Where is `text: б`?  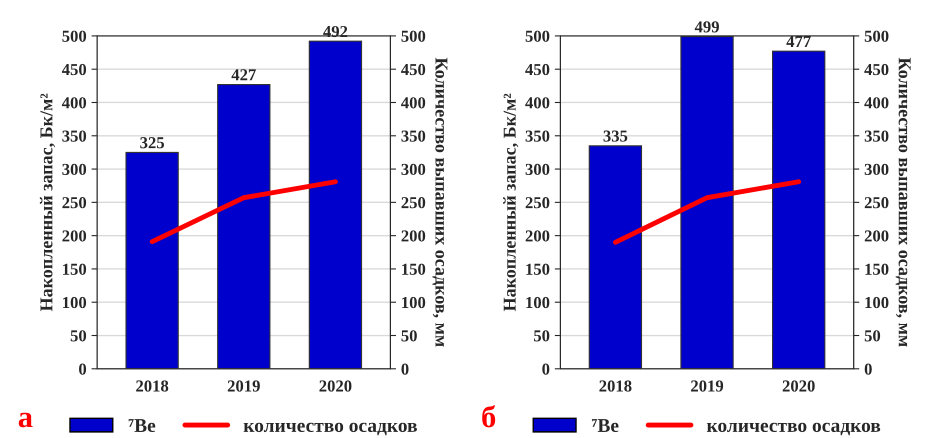
text: б is located at coordinates (489, 416).